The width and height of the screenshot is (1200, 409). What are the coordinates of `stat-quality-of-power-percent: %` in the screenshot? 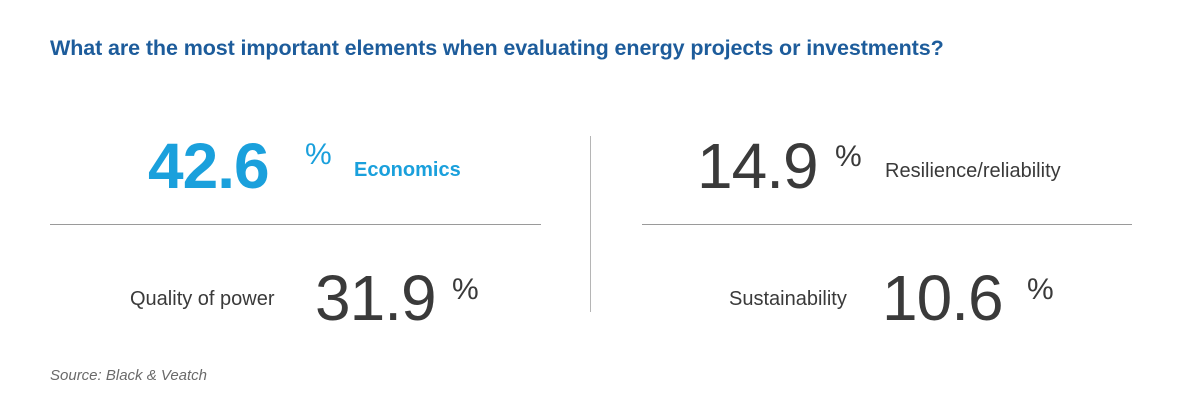 It's located at (465, 289).